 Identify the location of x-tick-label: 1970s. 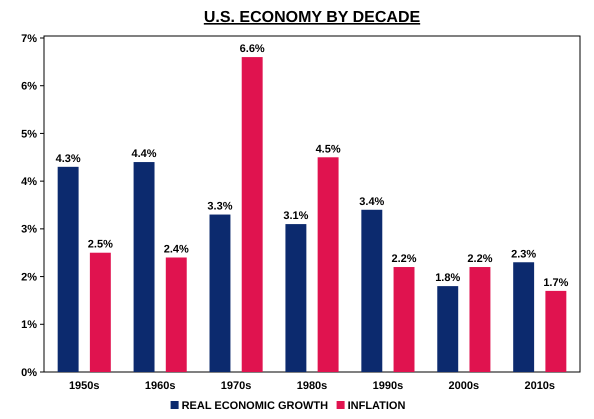
(236, 386).